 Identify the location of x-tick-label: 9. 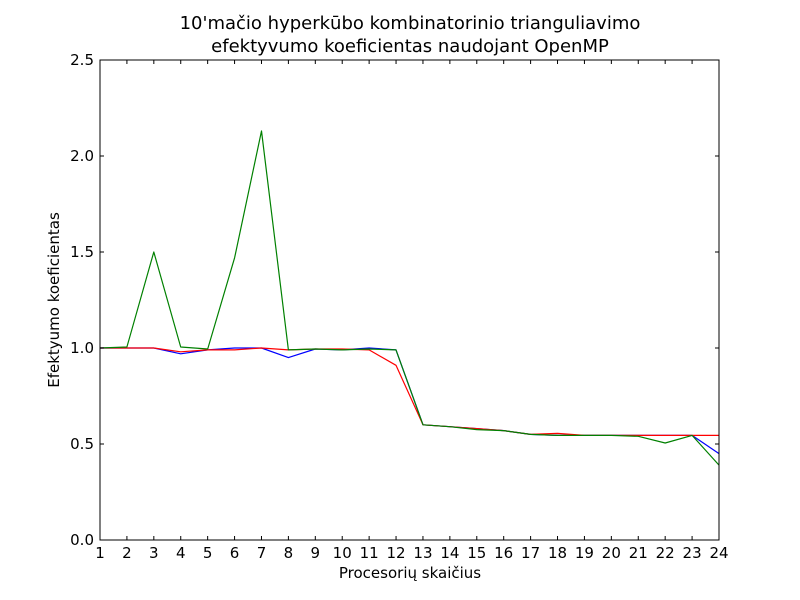
(316, 553).